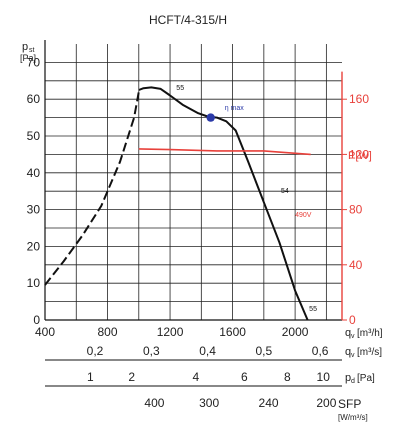 The image size is (400, 444). I want to click on x-tick-label: 2000, so click(295, 332).